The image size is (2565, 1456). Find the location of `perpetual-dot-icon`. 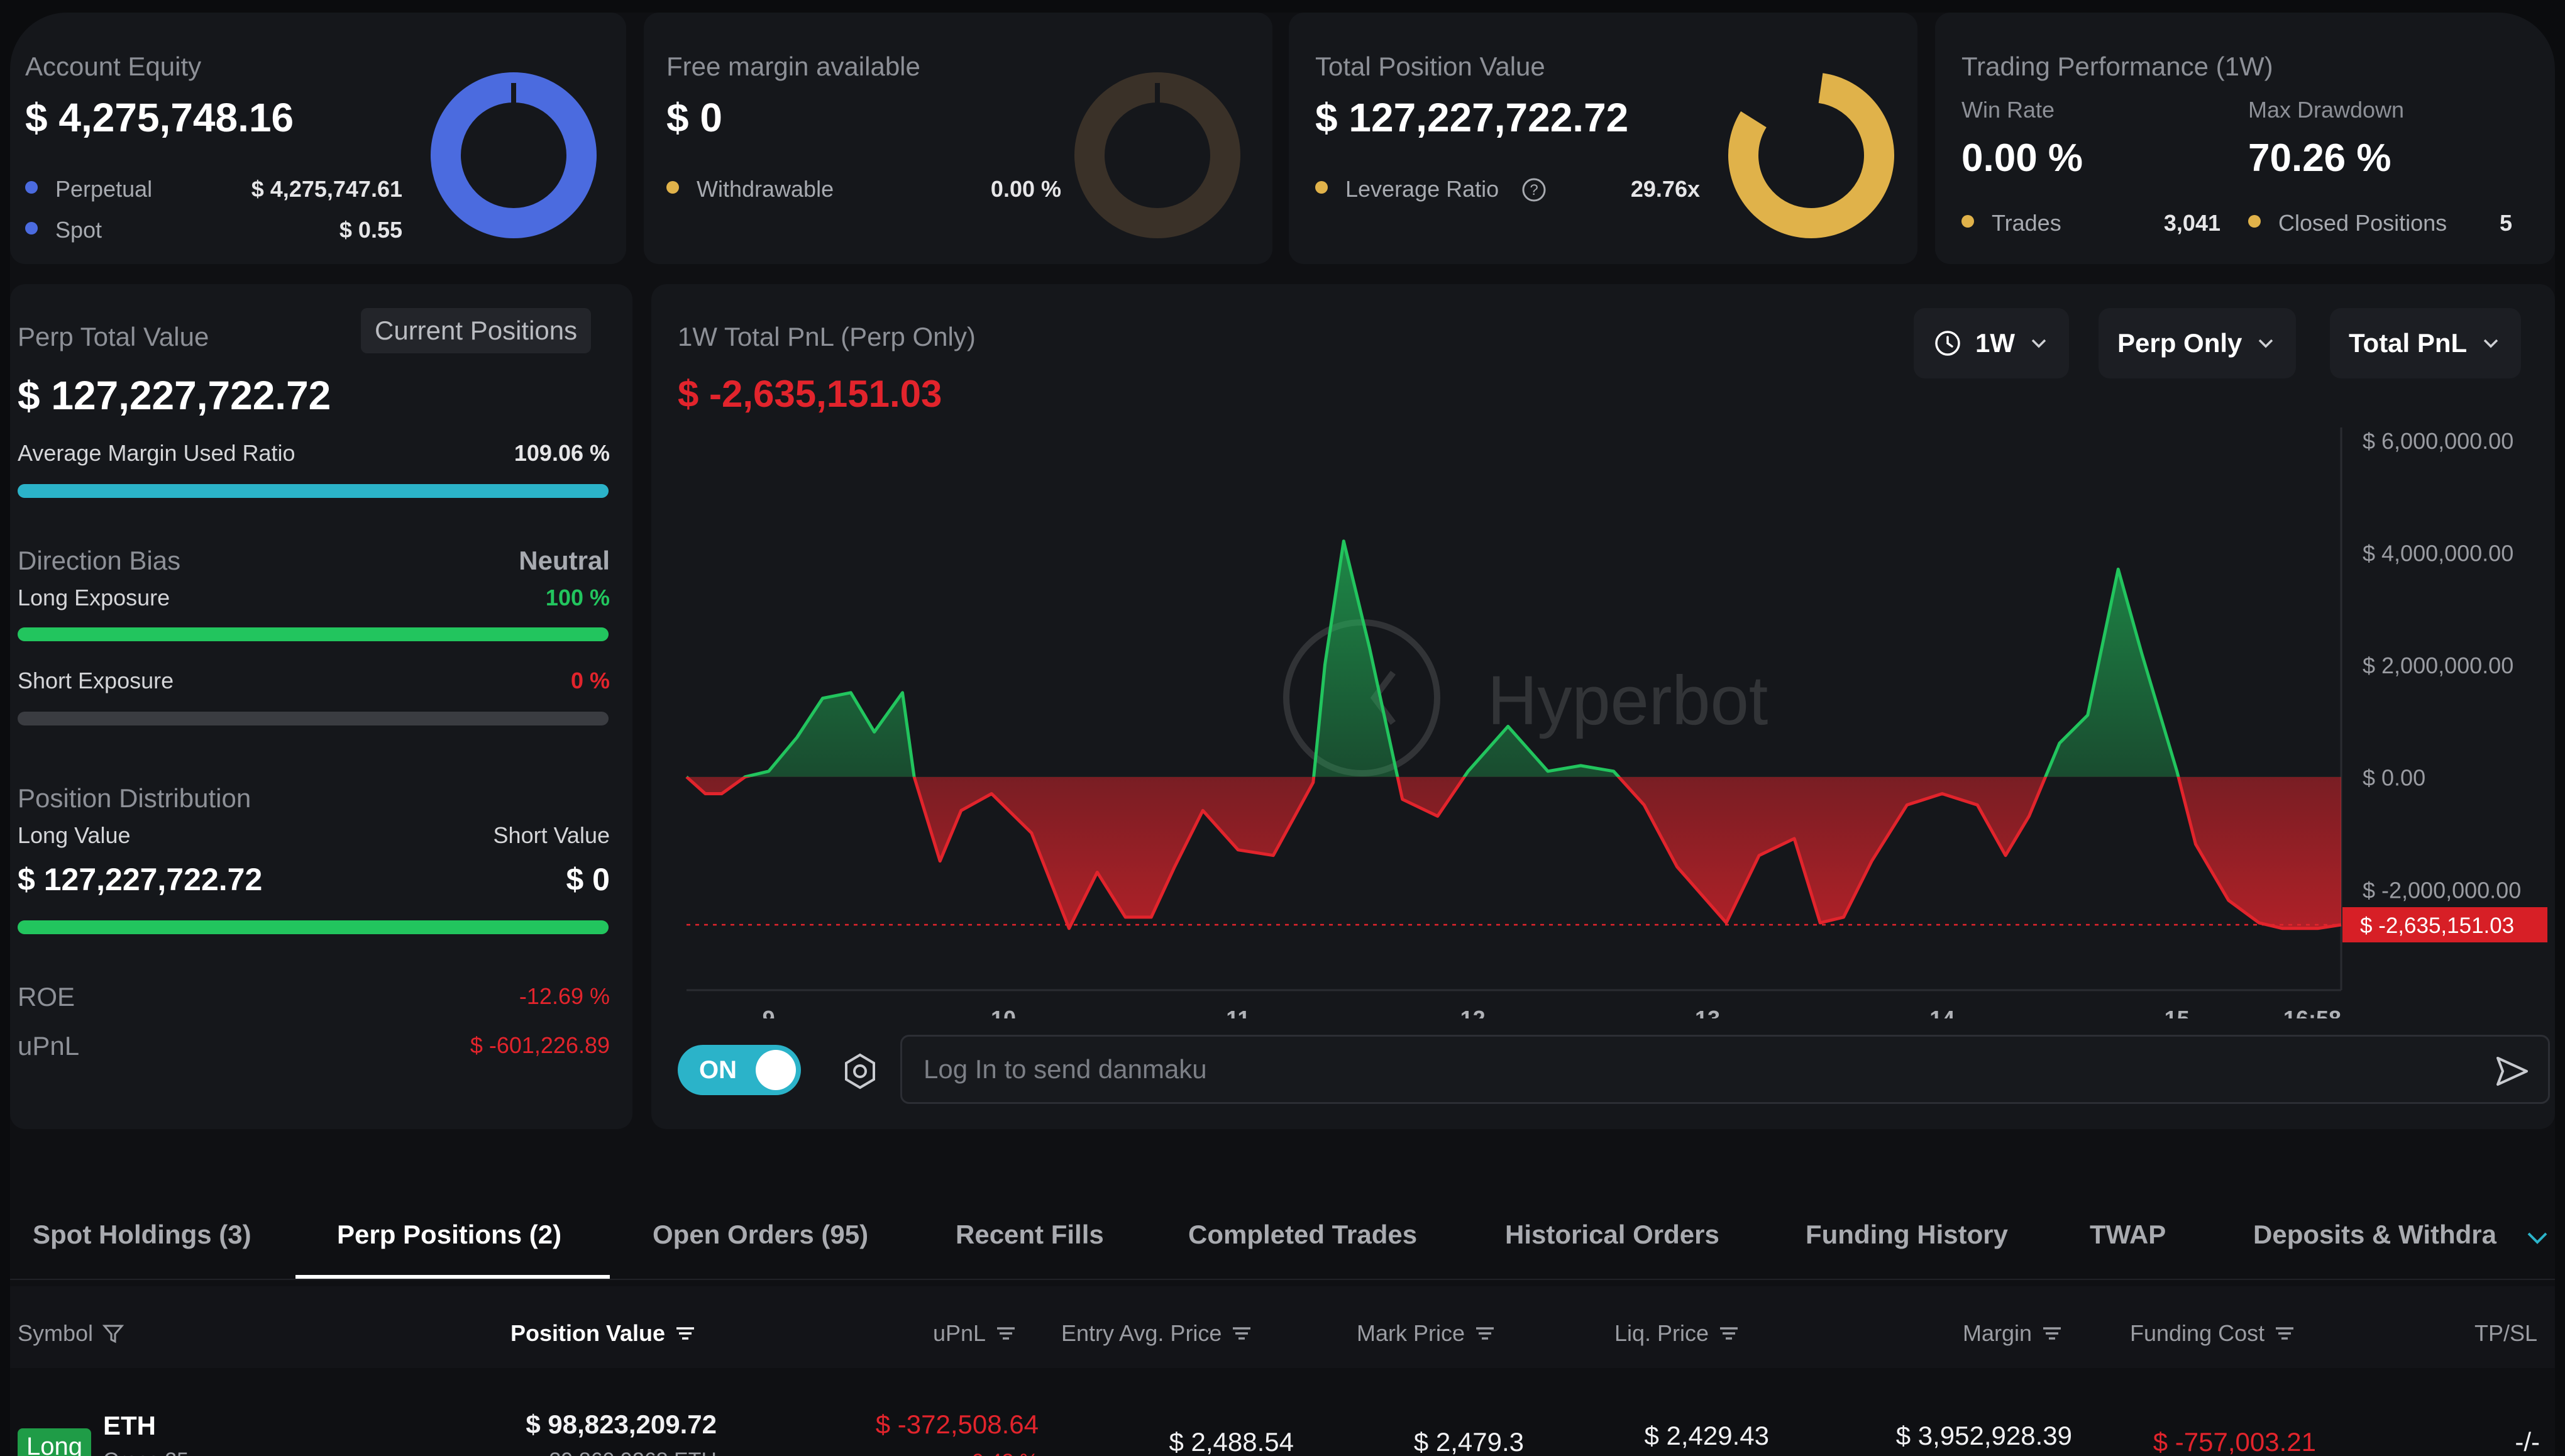

perpetual-dot-icon is located at coordinates (31, 187).